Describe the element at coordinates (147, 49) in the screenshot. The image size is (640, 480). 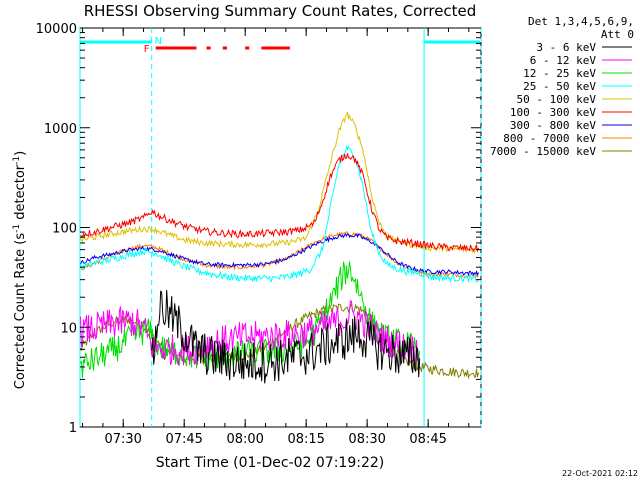
I see `flare-flag-label: F` at that location.